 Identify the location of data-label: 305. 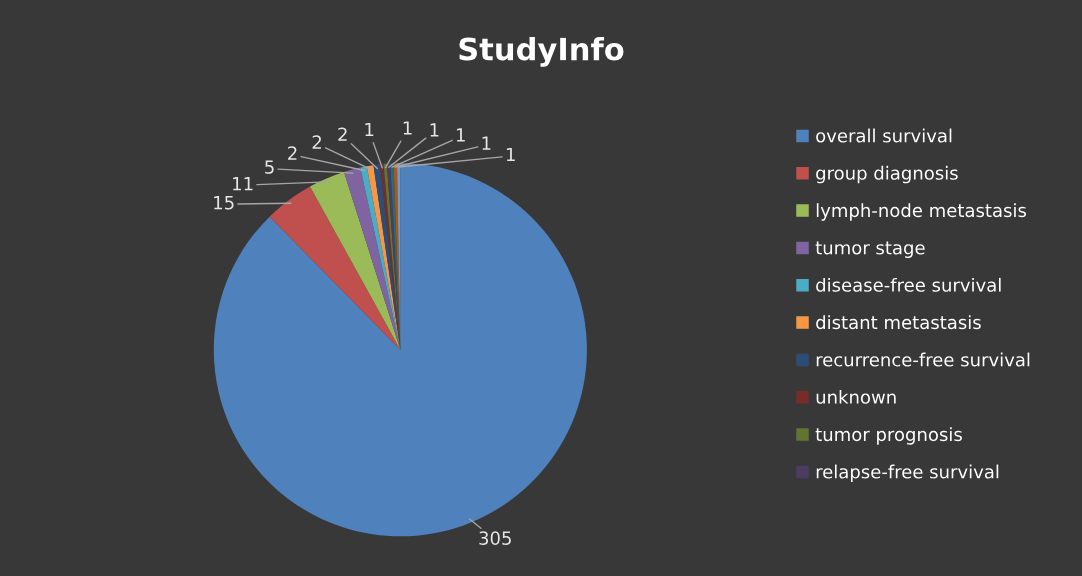
(495, 538).